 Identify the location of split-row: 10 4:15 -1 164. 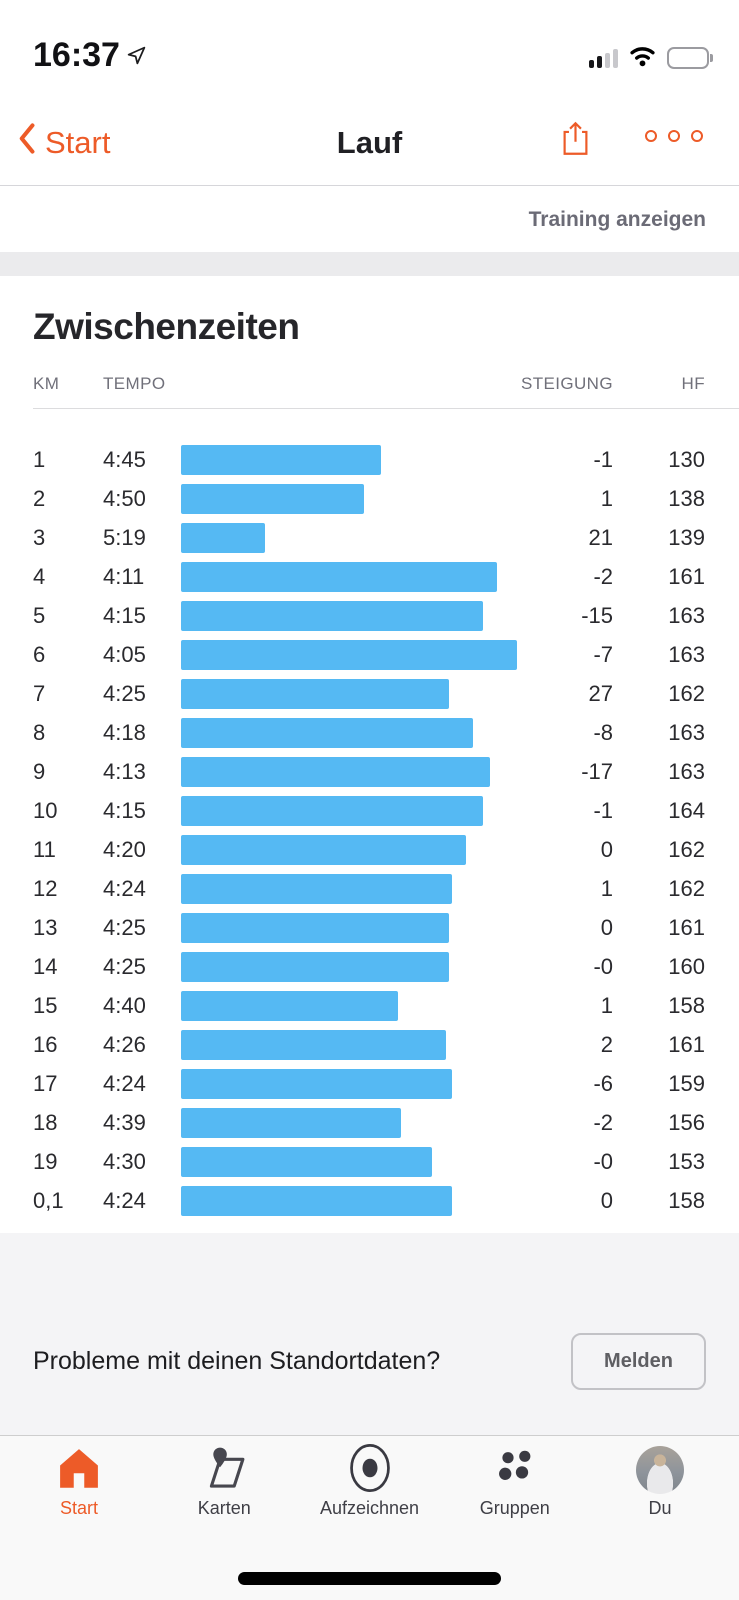
(369, 810).